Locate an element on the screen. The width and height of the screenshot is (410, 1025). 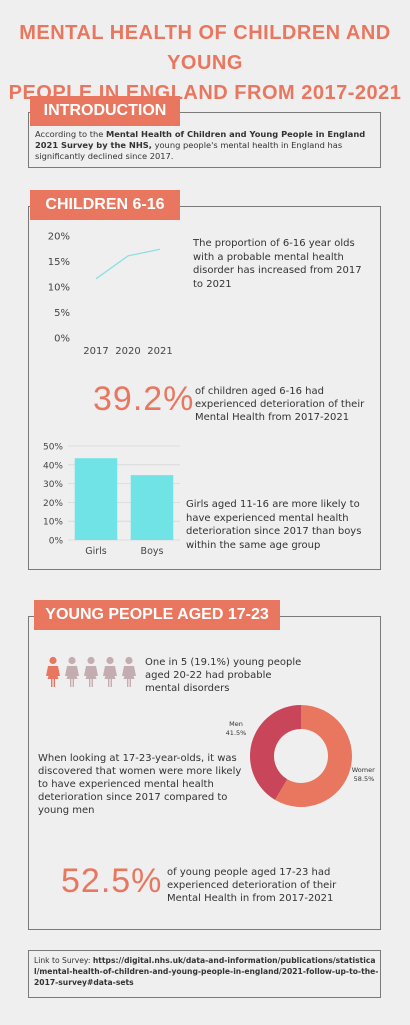
donut-slice-women is located at coordinates (313, 756).